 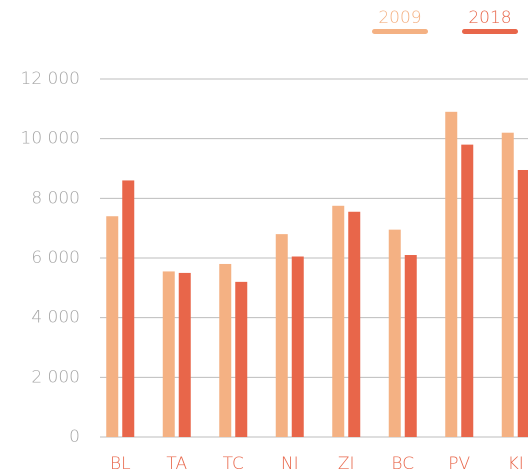 What do you see at coordinates (290, 464) in the screenshot?
I see `x-tick-label: NI` at bounding box center [290, 464].